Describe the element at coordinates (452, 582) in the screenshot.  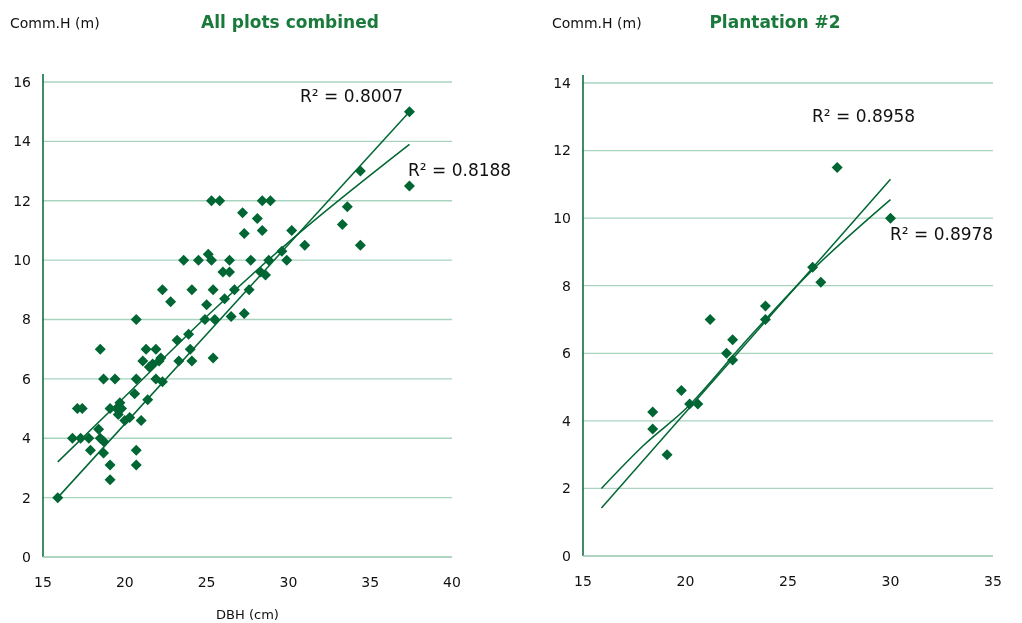
I see `x-tick-label: 40` at that location.